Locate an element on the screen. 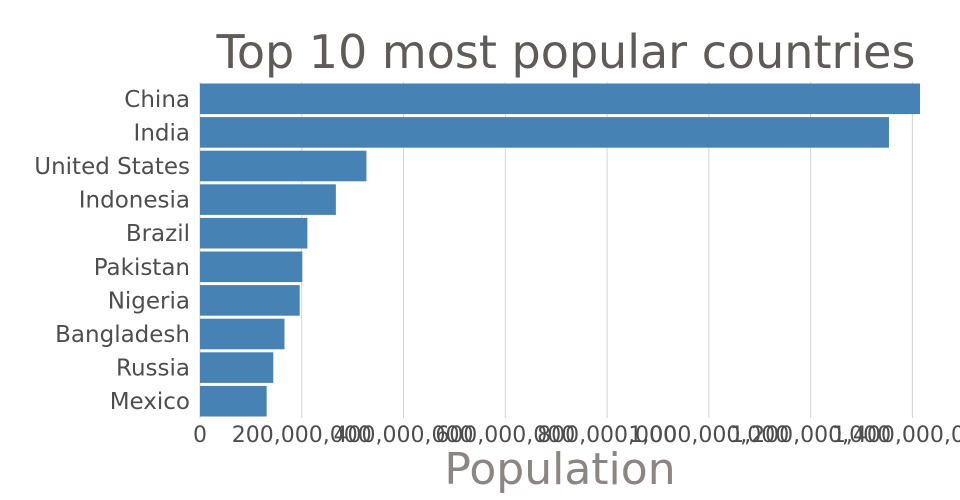 This screenshot has height=500, width=960. x-tick-label: 400,000,000 is located at coordinates (404, 435).